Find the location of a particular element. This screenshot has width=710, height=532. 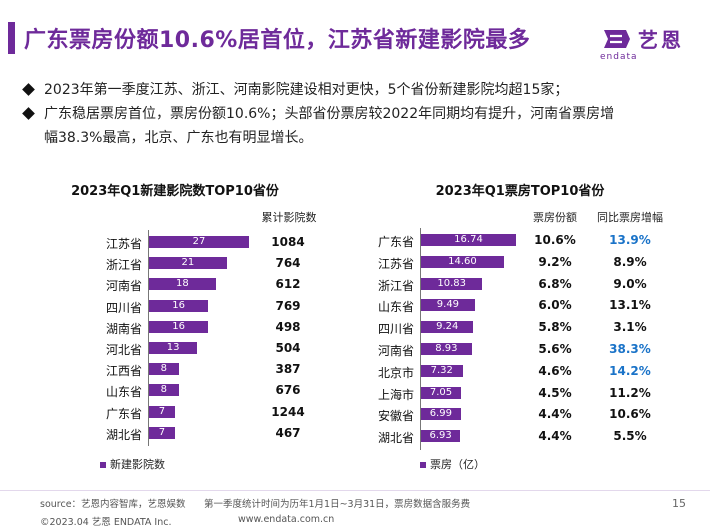

category-label: 安徽省 is located at coordinates (395, 416).